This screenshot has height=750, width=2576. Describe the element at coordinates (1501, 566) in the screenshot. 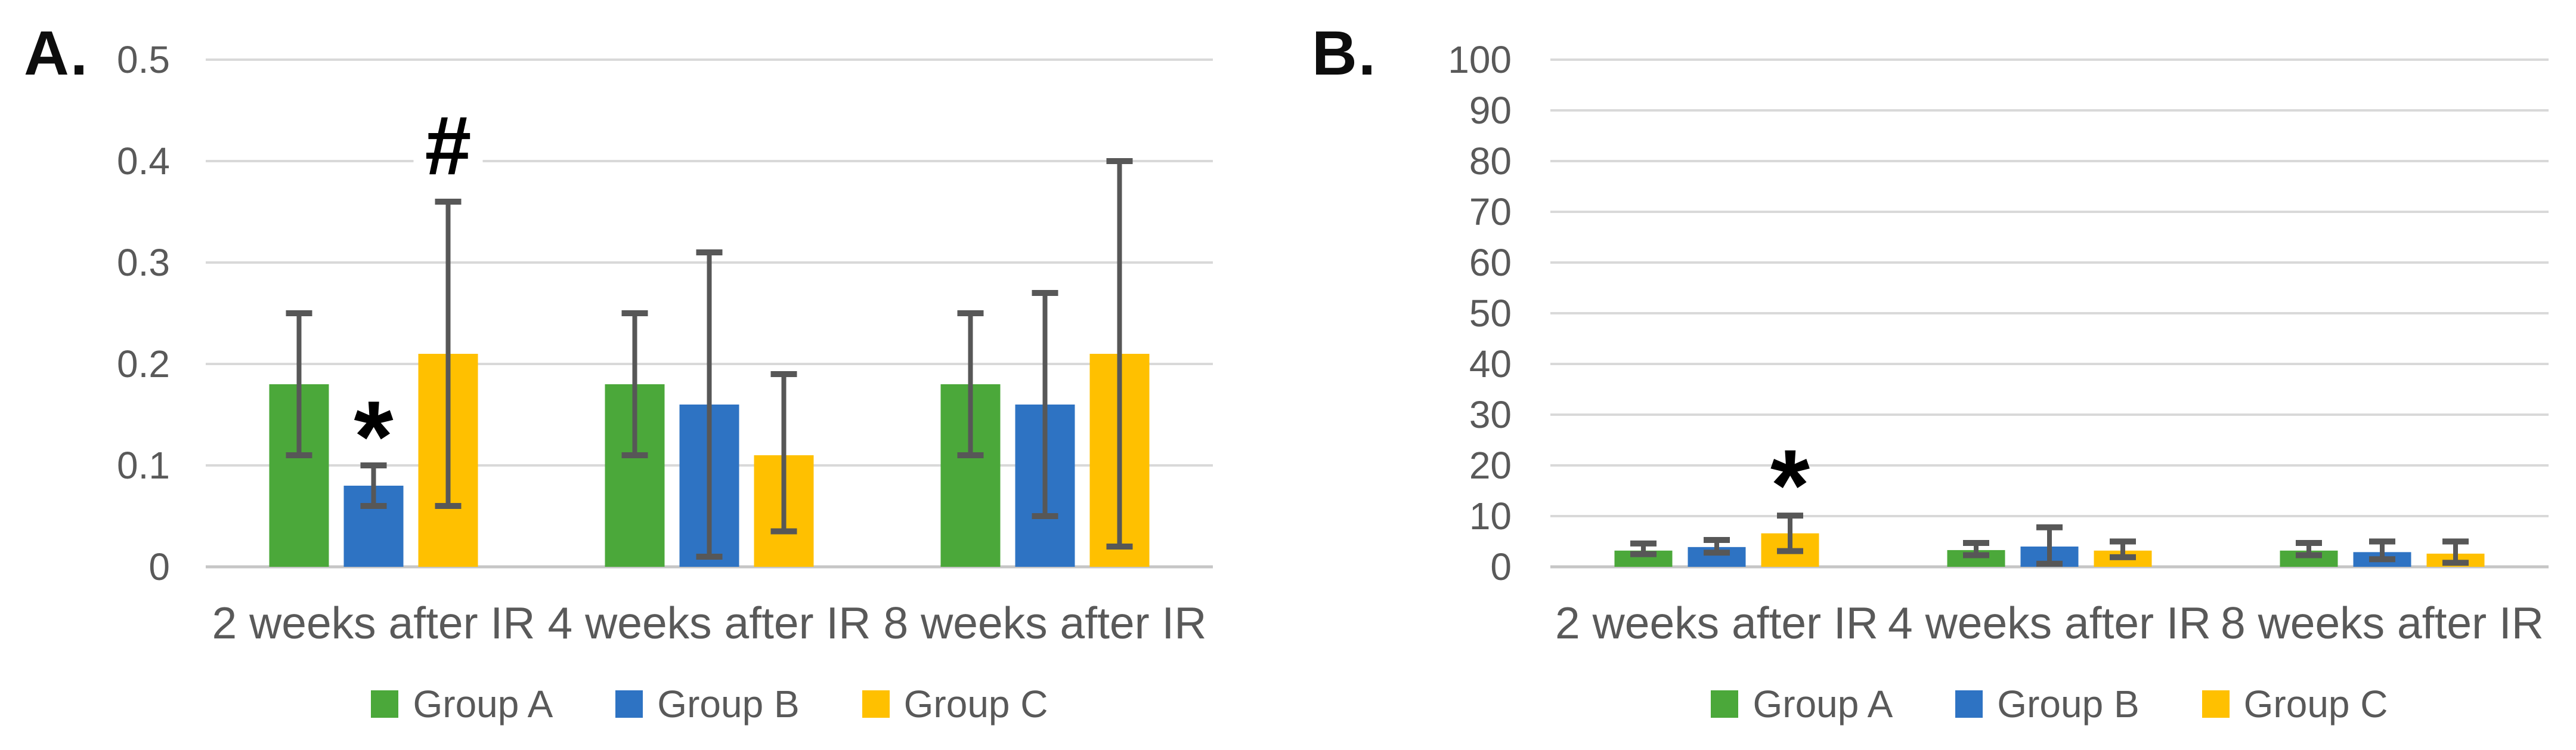

I see `y-tick-label-chart-b: 0` at that location.